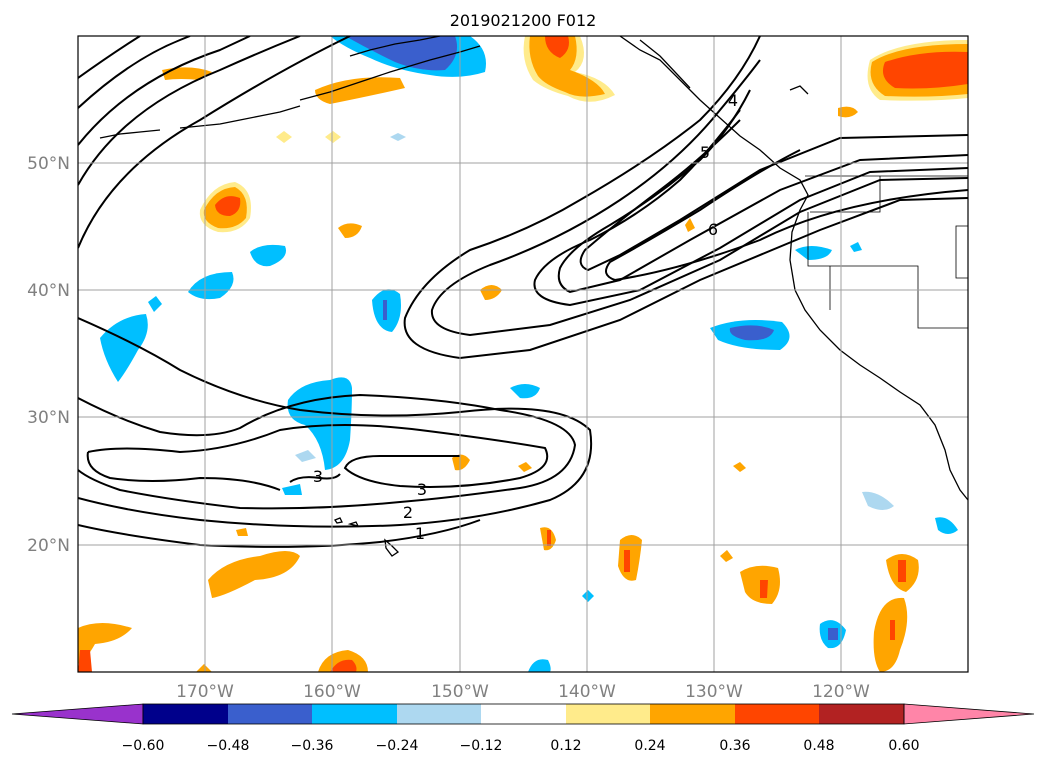 Image resolution: width=1047 pixels, height=763 pixels. What do you see at coordinates (649, 746) in the screenshot?
I see `colorbar-tick-label: 0.24` at bounding box center [649, 746].